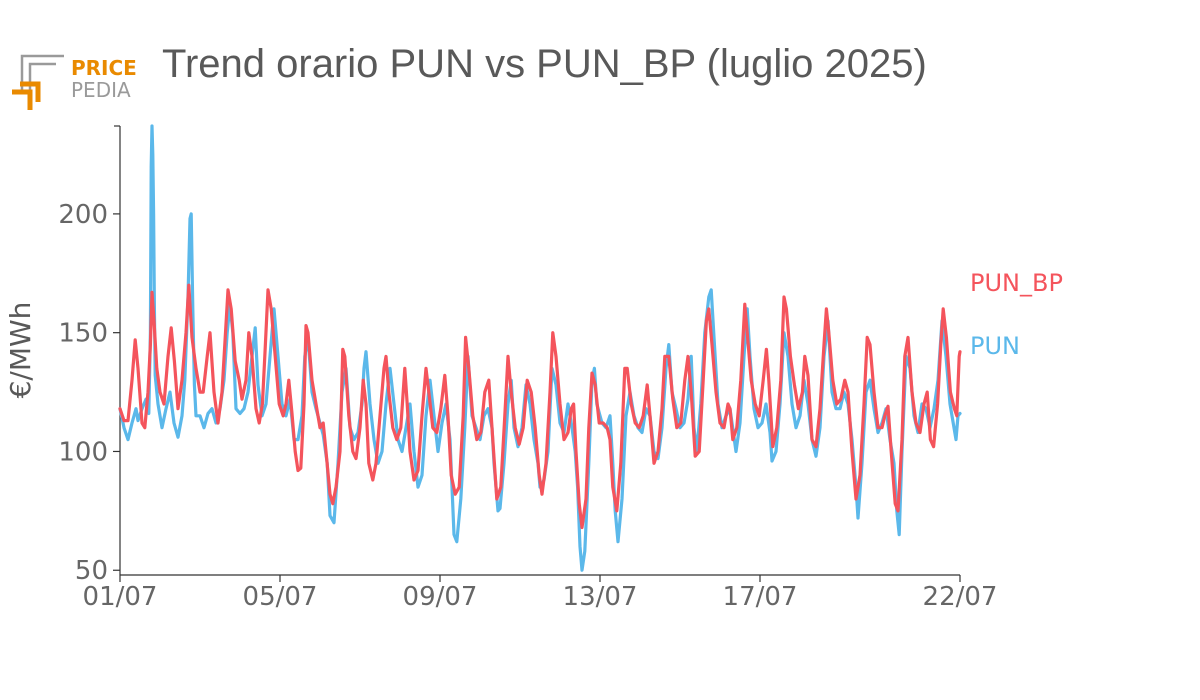 The height and width of the screenshot is (700, 1200). What do you see at coordinates (440, 597) in the screenshot?
I see `x-tick-label: 09/07` at bounding box center [440, 597].